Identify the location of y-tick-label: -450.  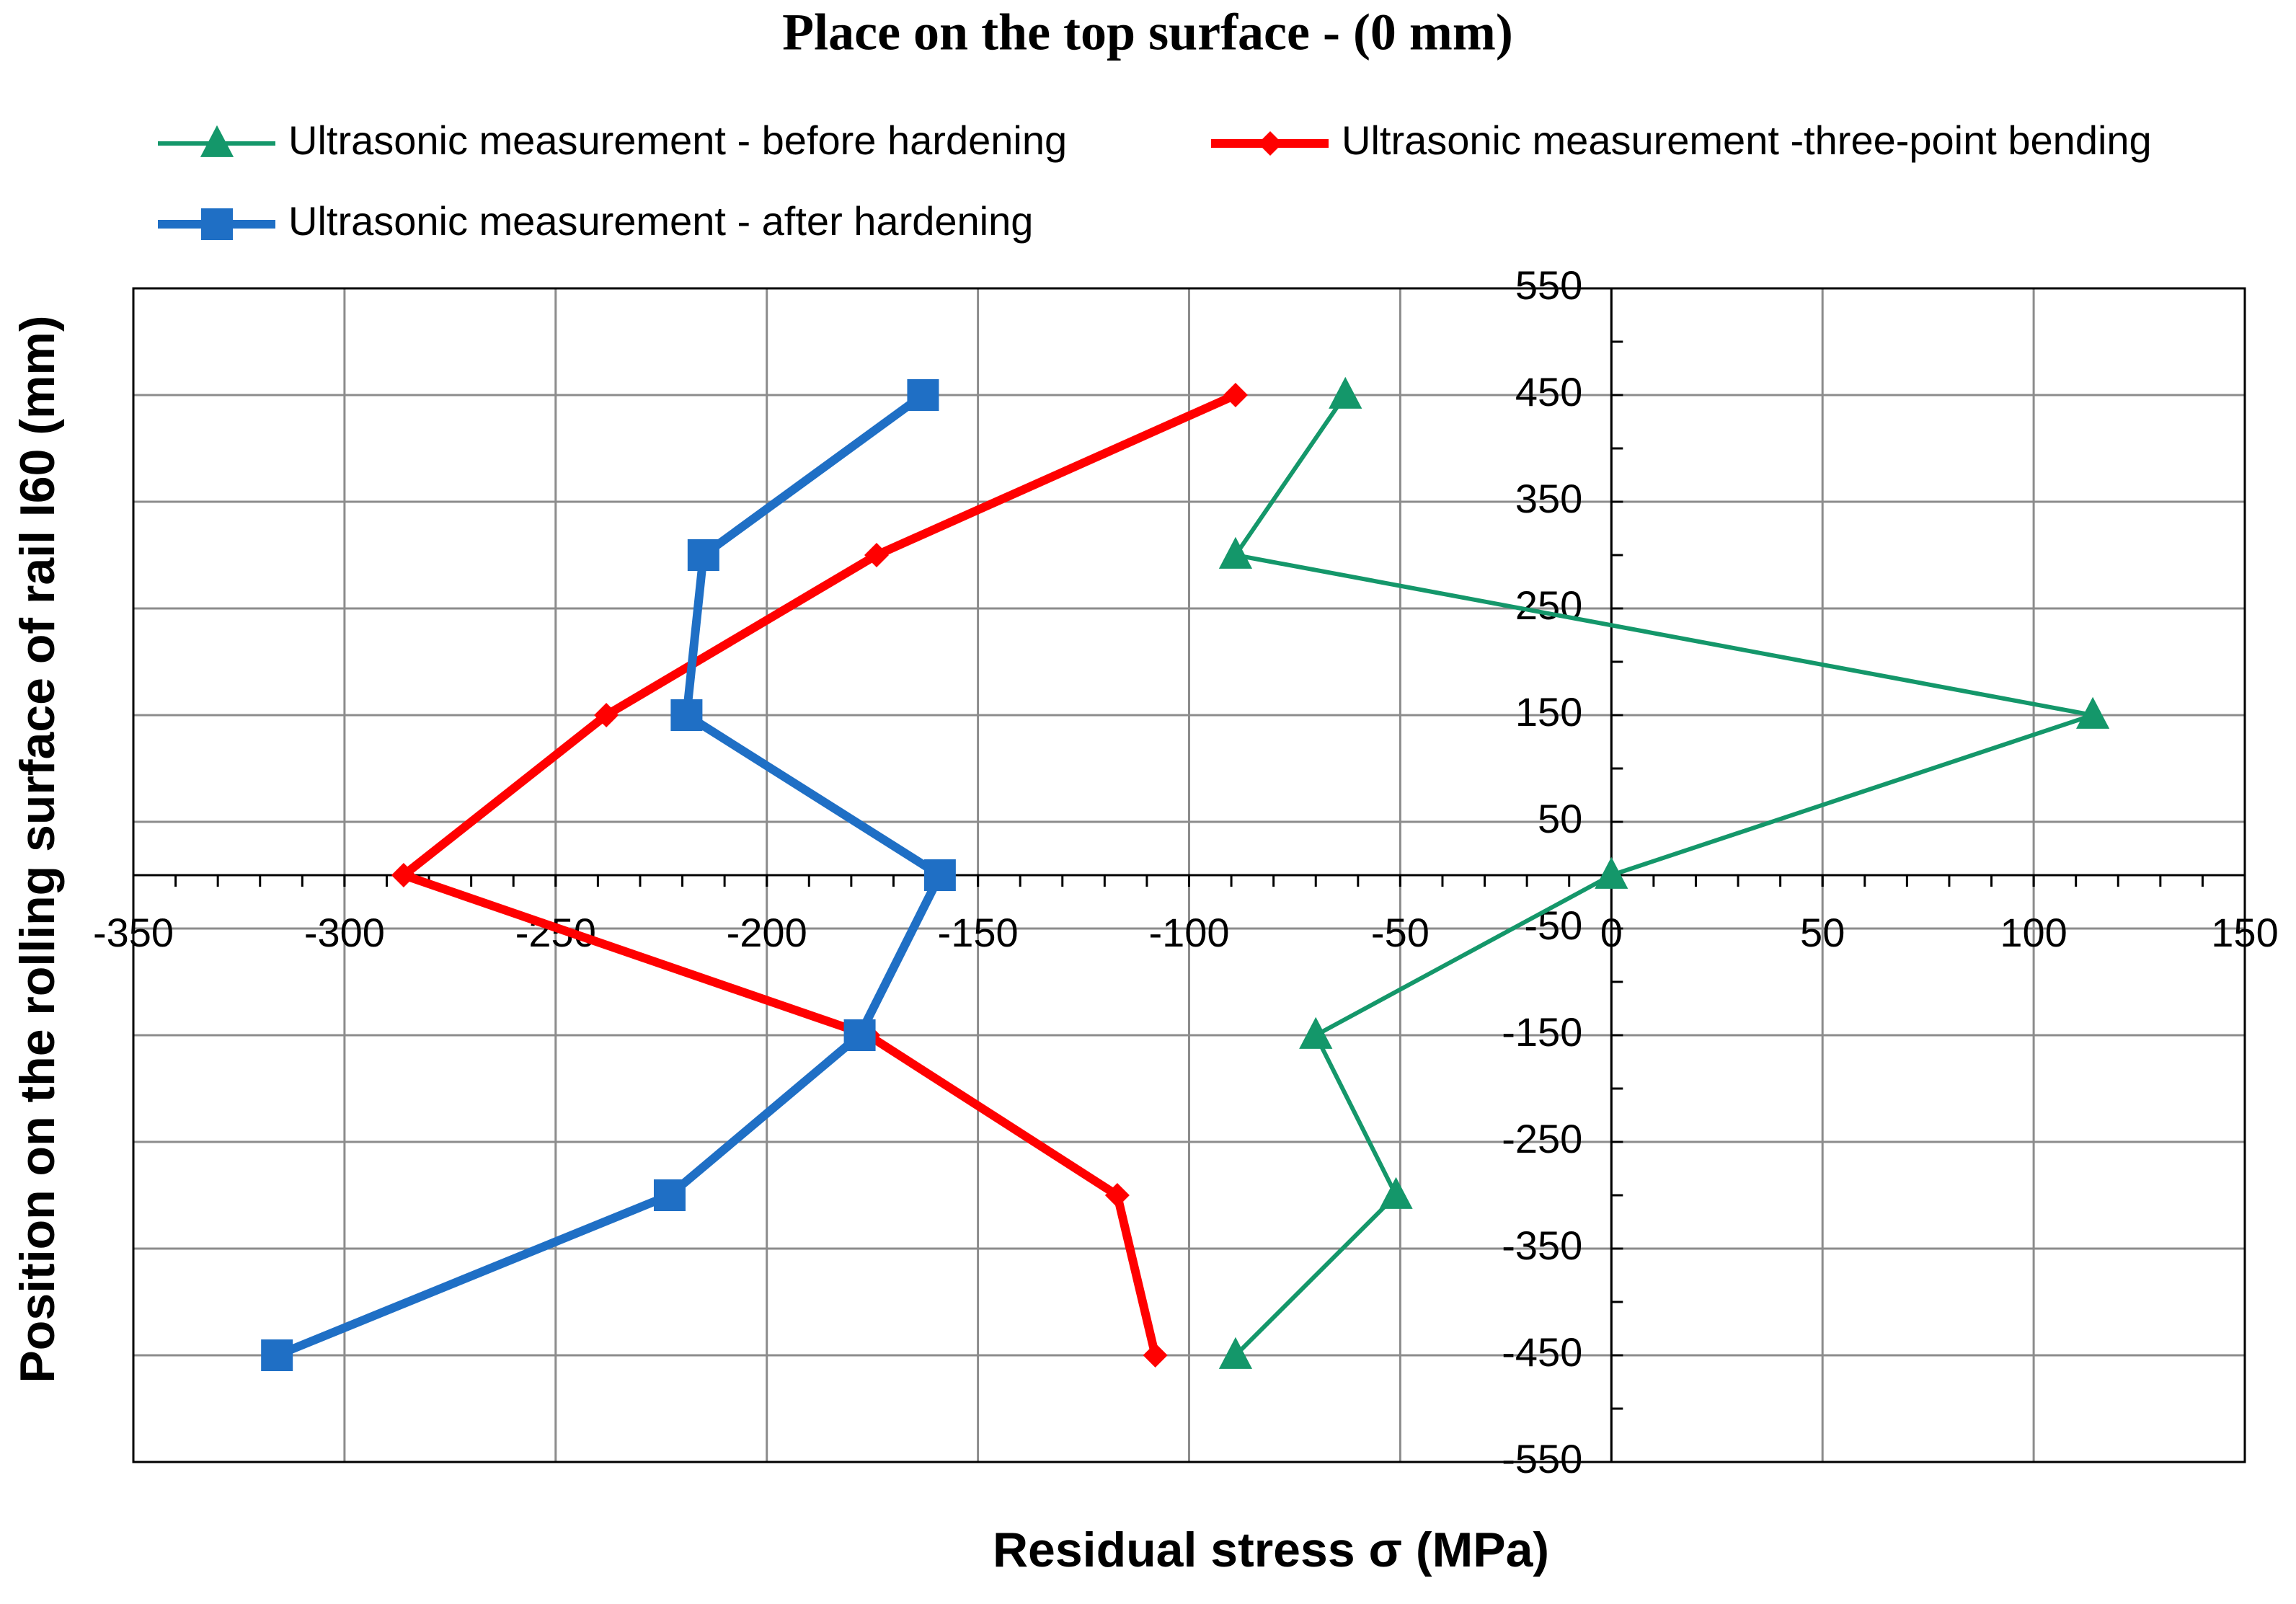
(1542, 1352).